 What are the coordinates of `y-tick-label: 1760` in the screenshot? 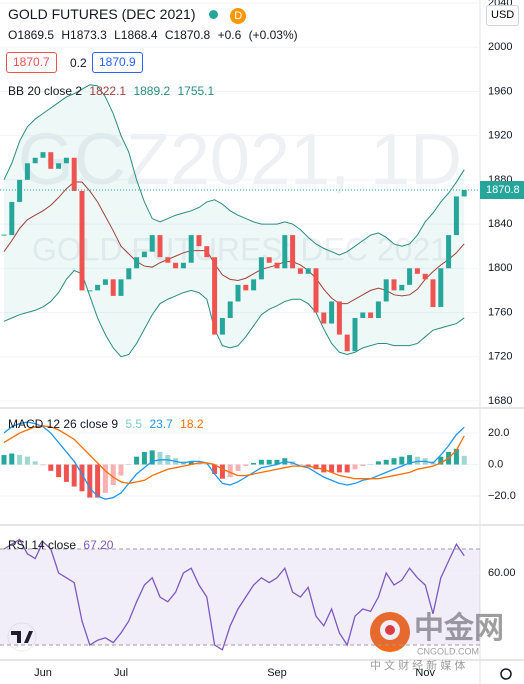 It's located at (500, 312).